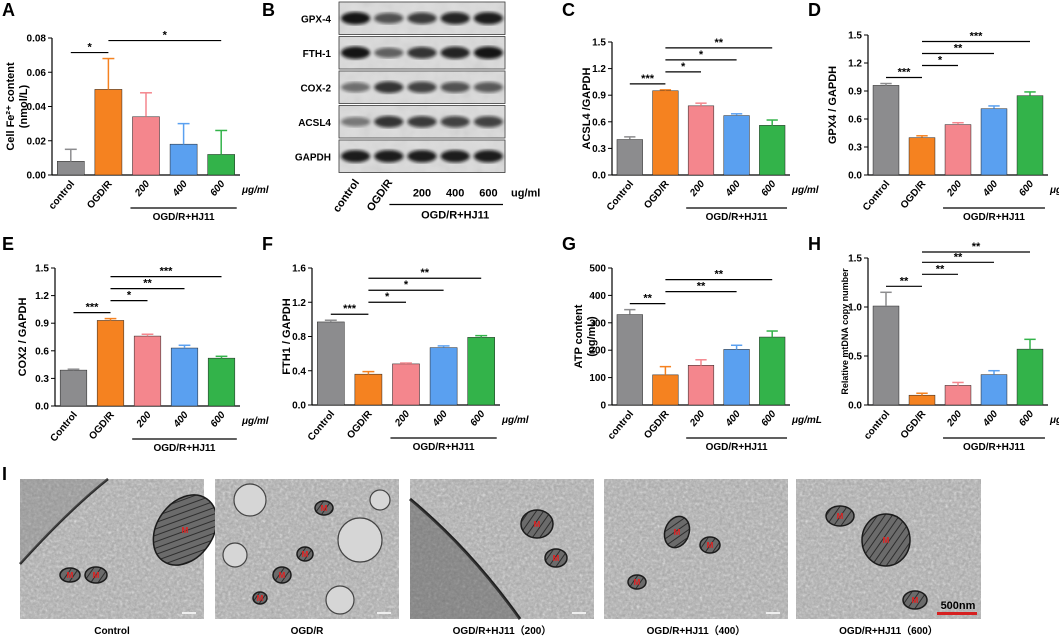 Image resolution: width=1059 pixels, height=643 pixels. I want to click on lane-group-label: OGD/R+HJ11, so click(455, 216).